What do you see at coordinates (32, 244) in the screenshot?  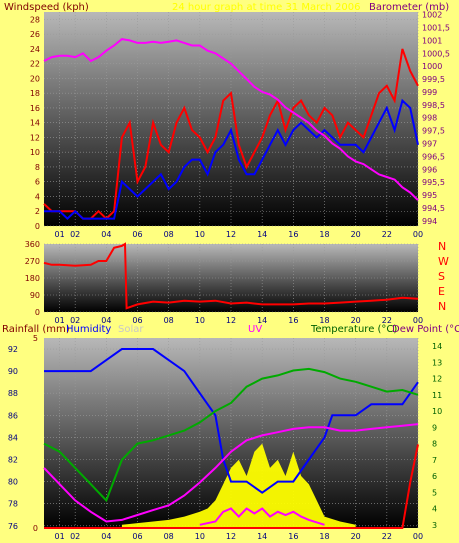 I see `direction-tick-label: 360` at bounding box center [32, 244].